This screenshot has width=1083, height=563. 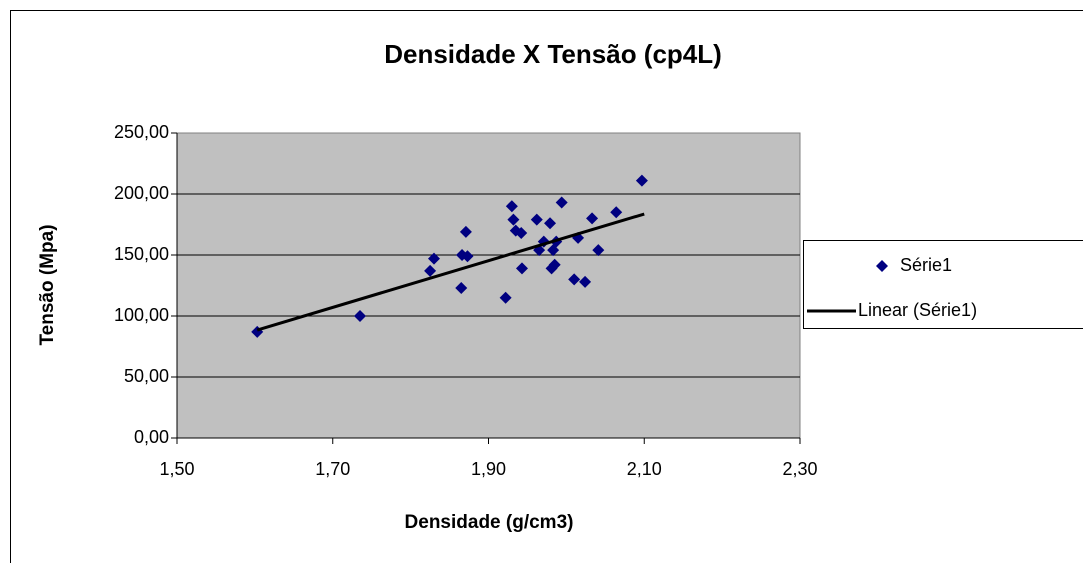 What do you see at coordinates (141, 254) in the screenshot?
I see `y-tick-label: 150,00` at bounding box center [141, 254].